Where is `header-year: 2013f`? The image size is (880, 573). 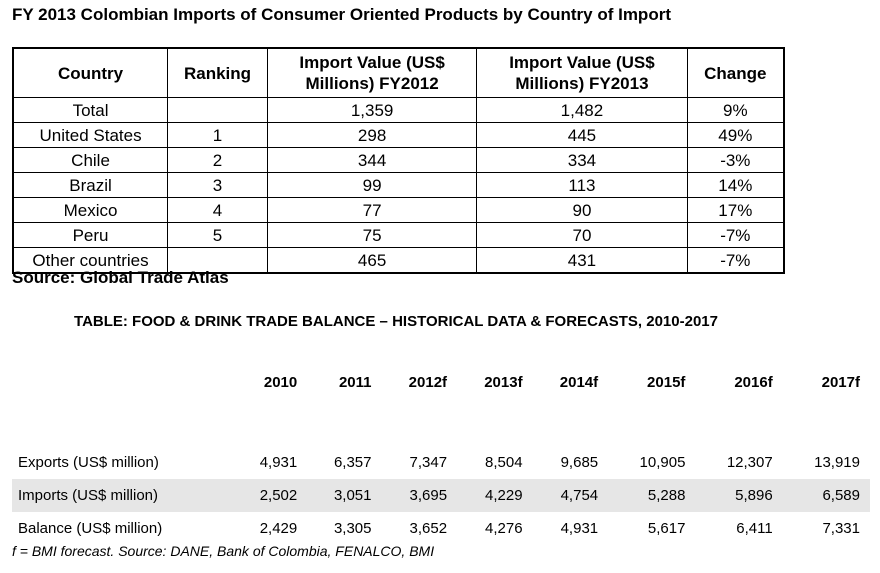
header-year: 2013f is located at coordinates (503, 382).